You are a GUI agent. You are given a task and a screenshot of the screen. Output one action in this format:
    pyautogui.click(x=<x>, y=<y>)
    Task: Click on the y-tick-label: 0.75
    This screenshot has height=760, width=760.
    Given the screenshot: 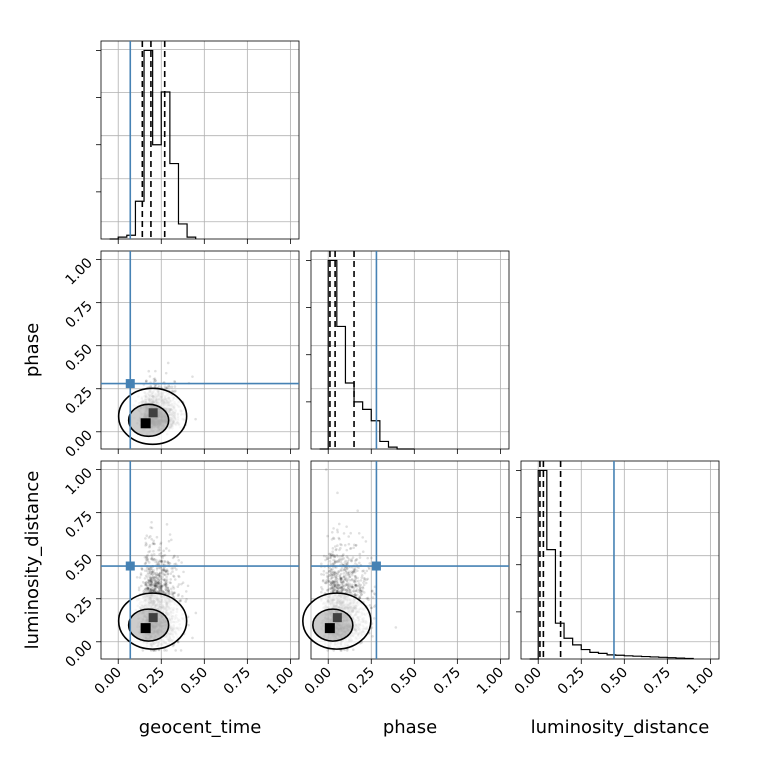 What is the action you would take?
    pyautogui.click(x=78, y=524)
    